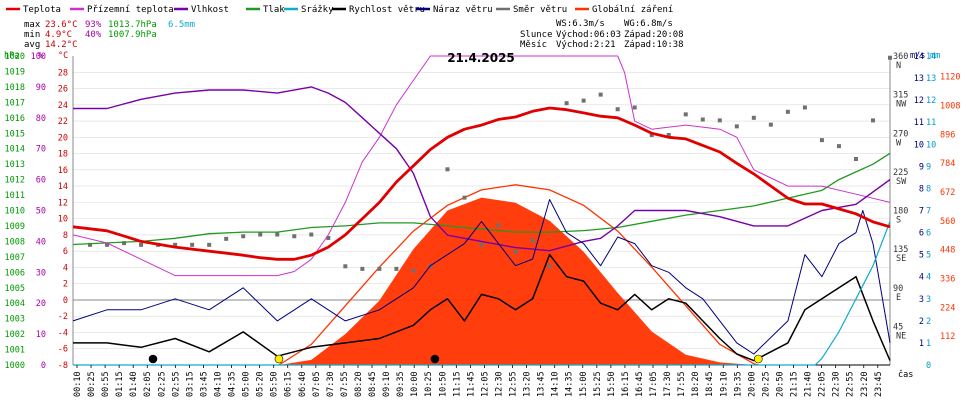  What do you see at coordinates (928, 167) in the screenshot?
I see `tick-mm: 9` at bounding box center [928, 167].